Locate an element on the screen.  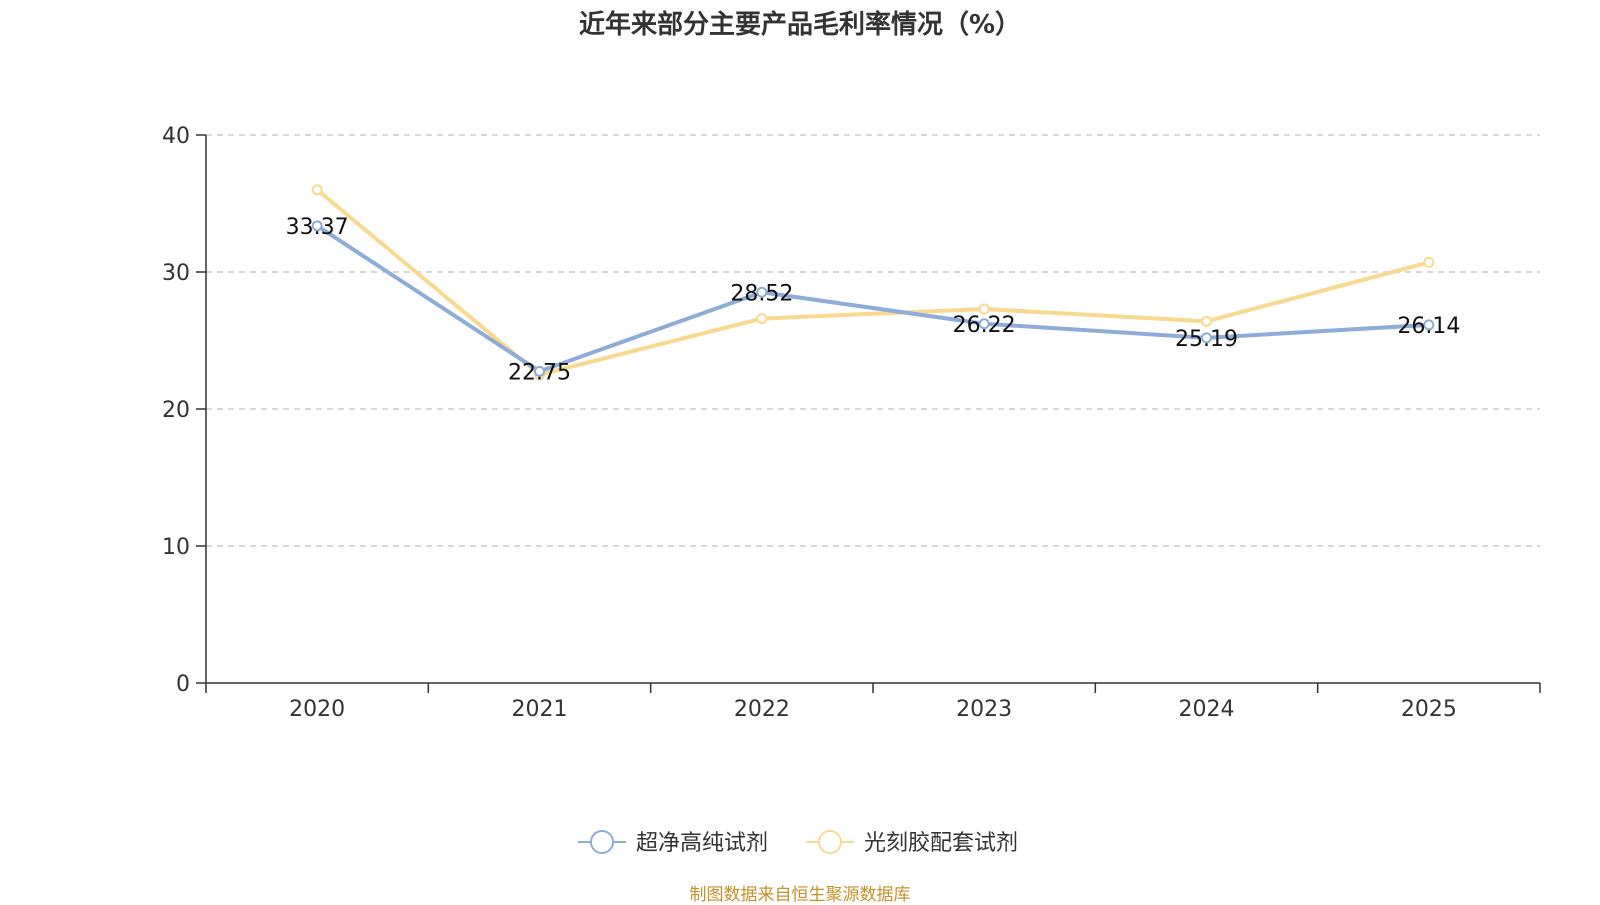
data-labels: 33.37 22.75 28.52 26.22 25.19 26.14 is located at coordinates (873, 300).